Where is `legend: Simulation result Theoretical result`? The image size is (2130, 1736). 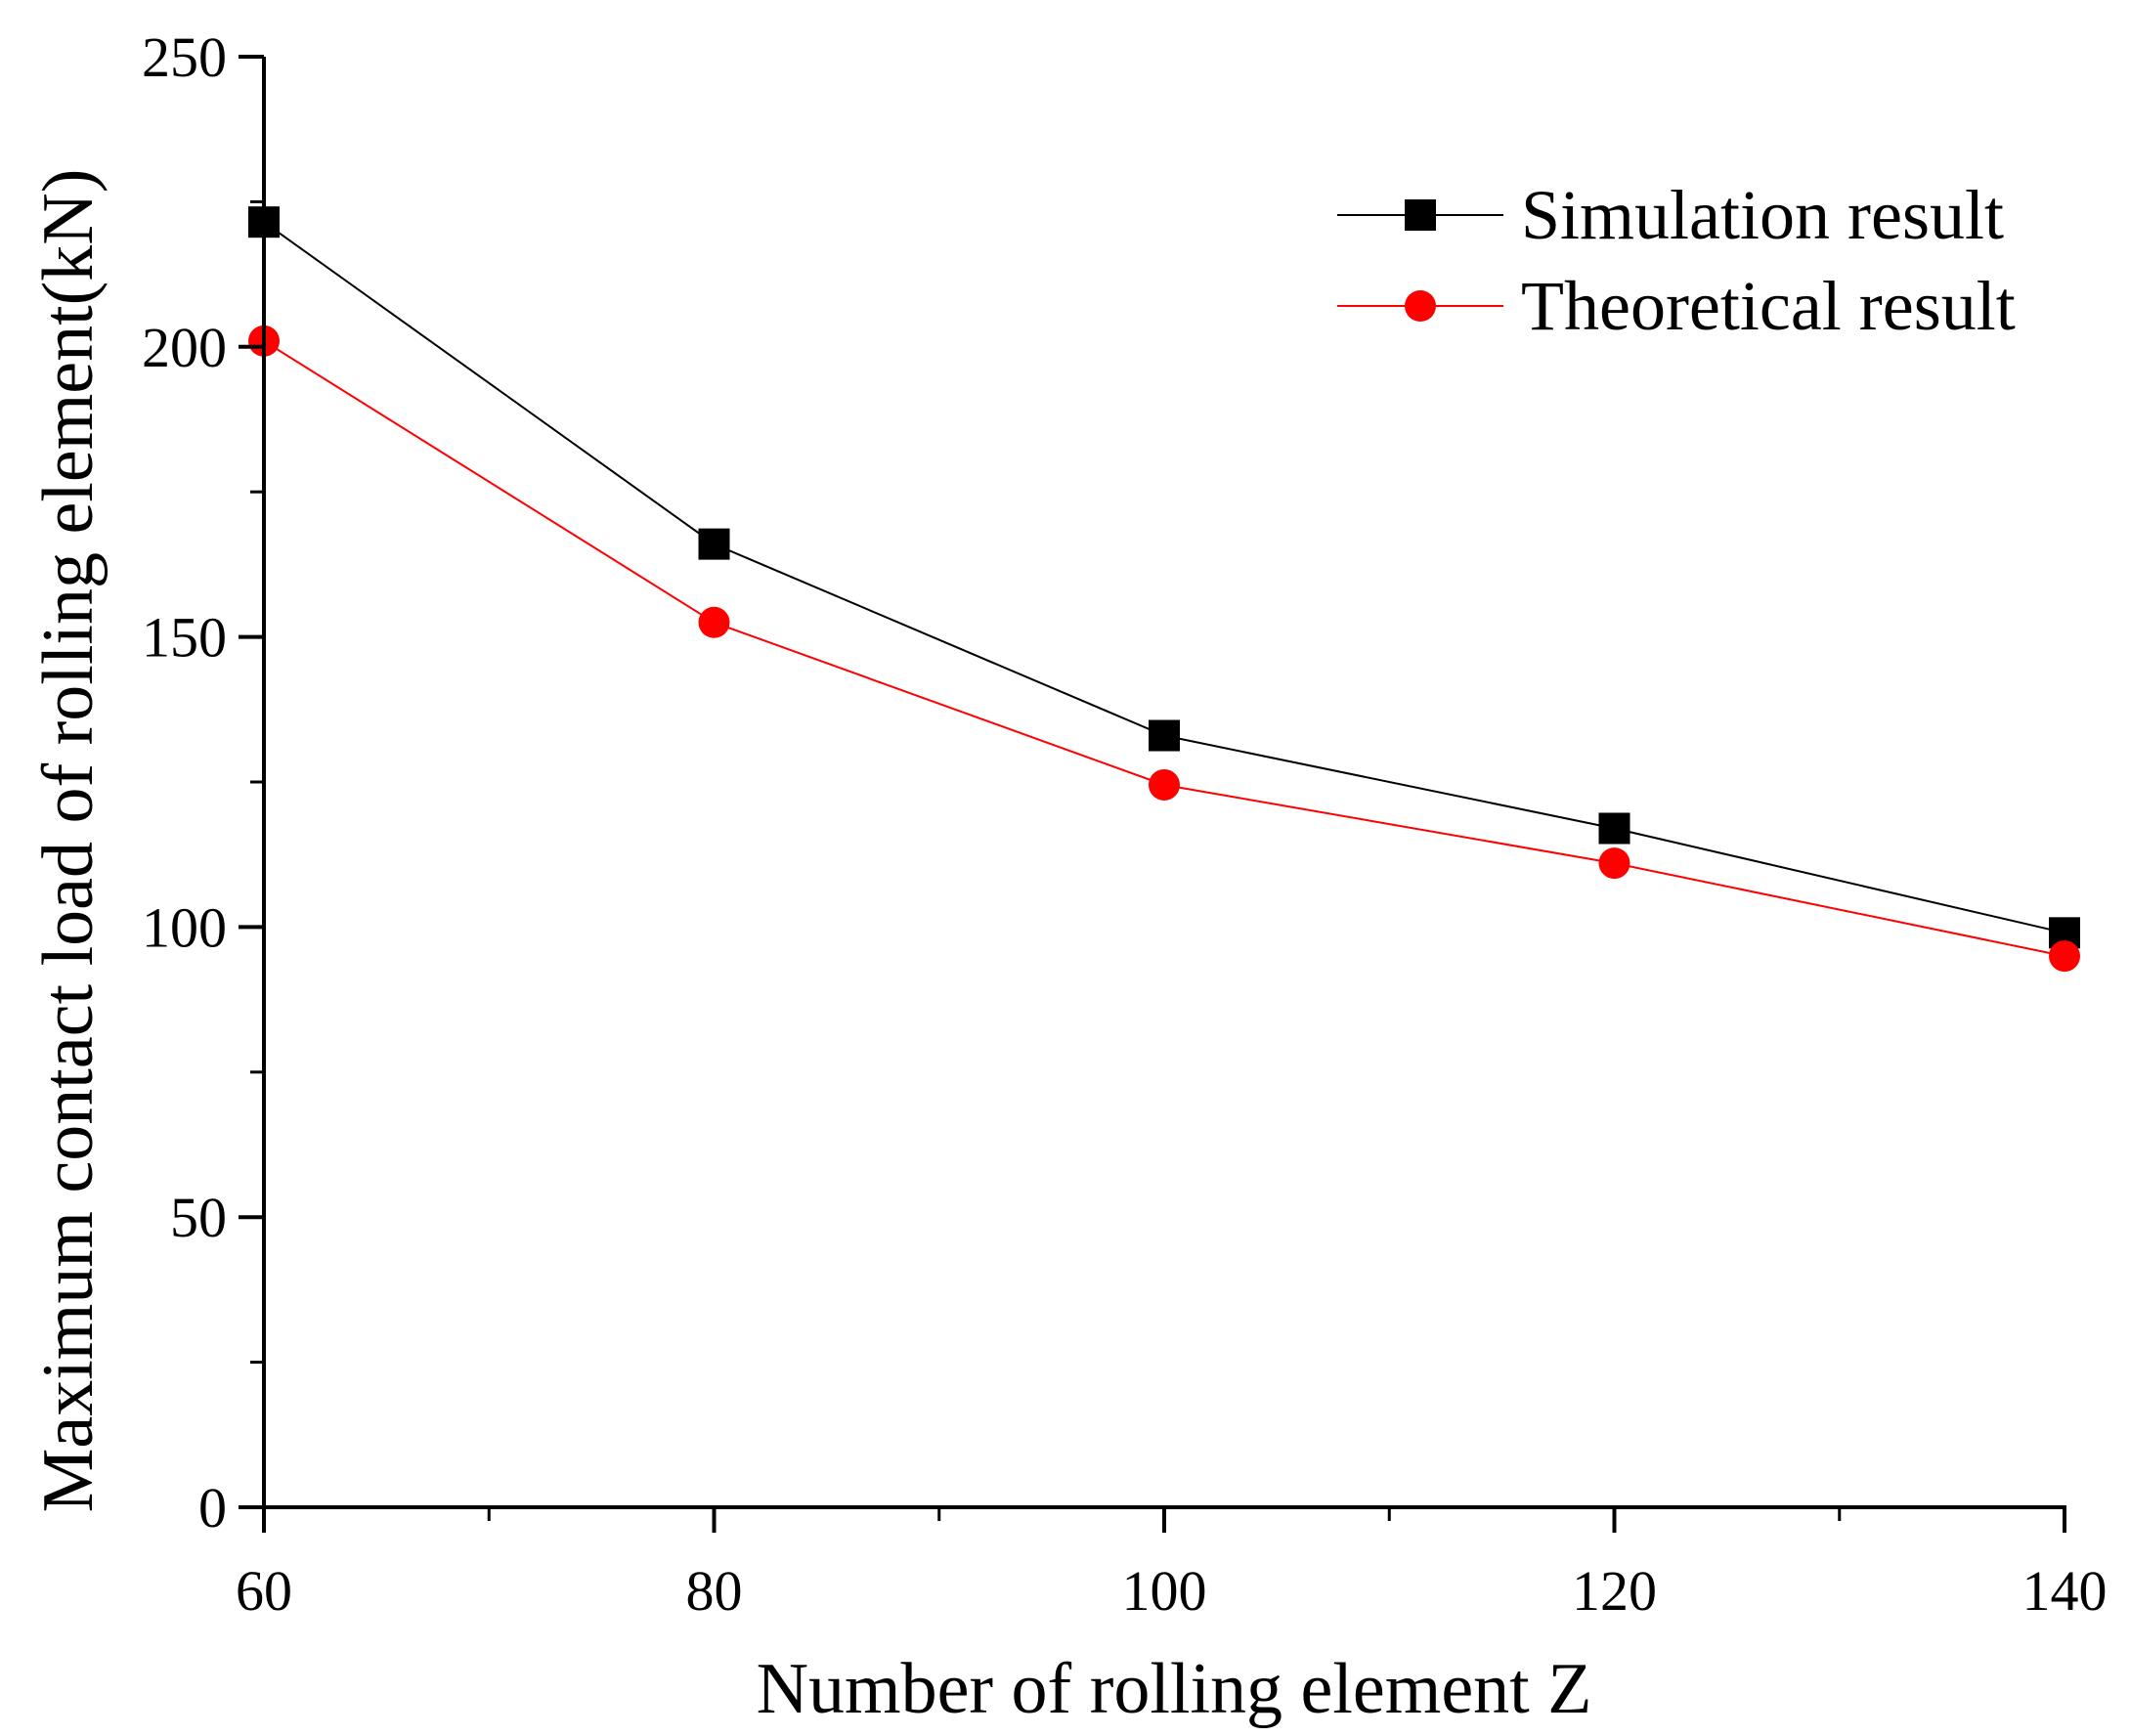 legend: Simulation result Theoretical result is located at coordinates (1676, 260).